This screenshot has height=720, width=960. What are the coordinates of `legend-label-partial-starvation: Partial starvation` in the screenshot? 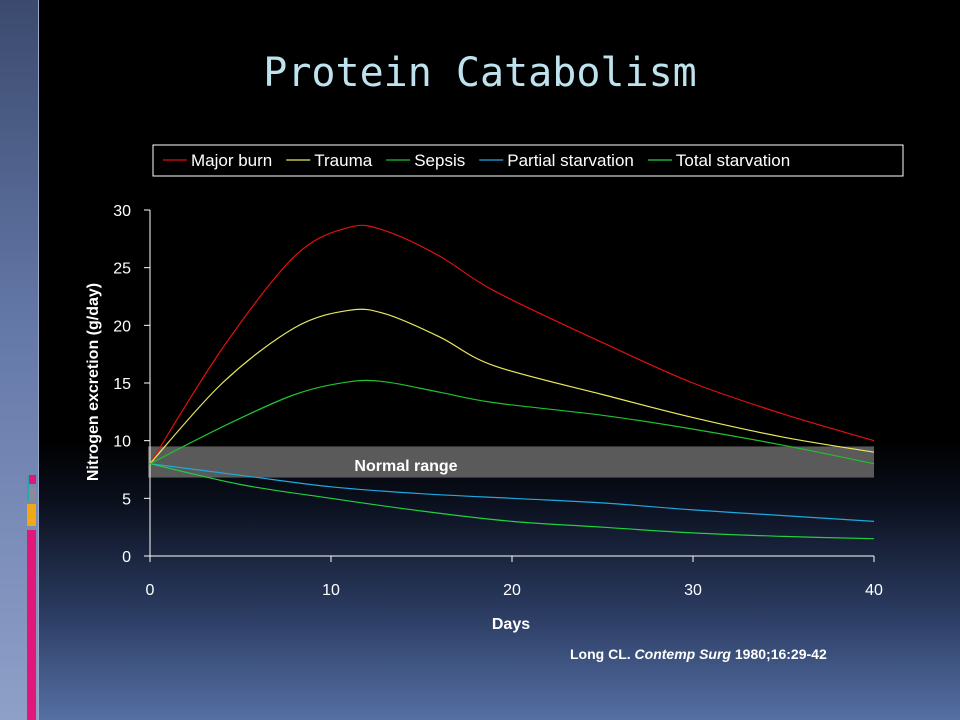 It's located at (570, 160).